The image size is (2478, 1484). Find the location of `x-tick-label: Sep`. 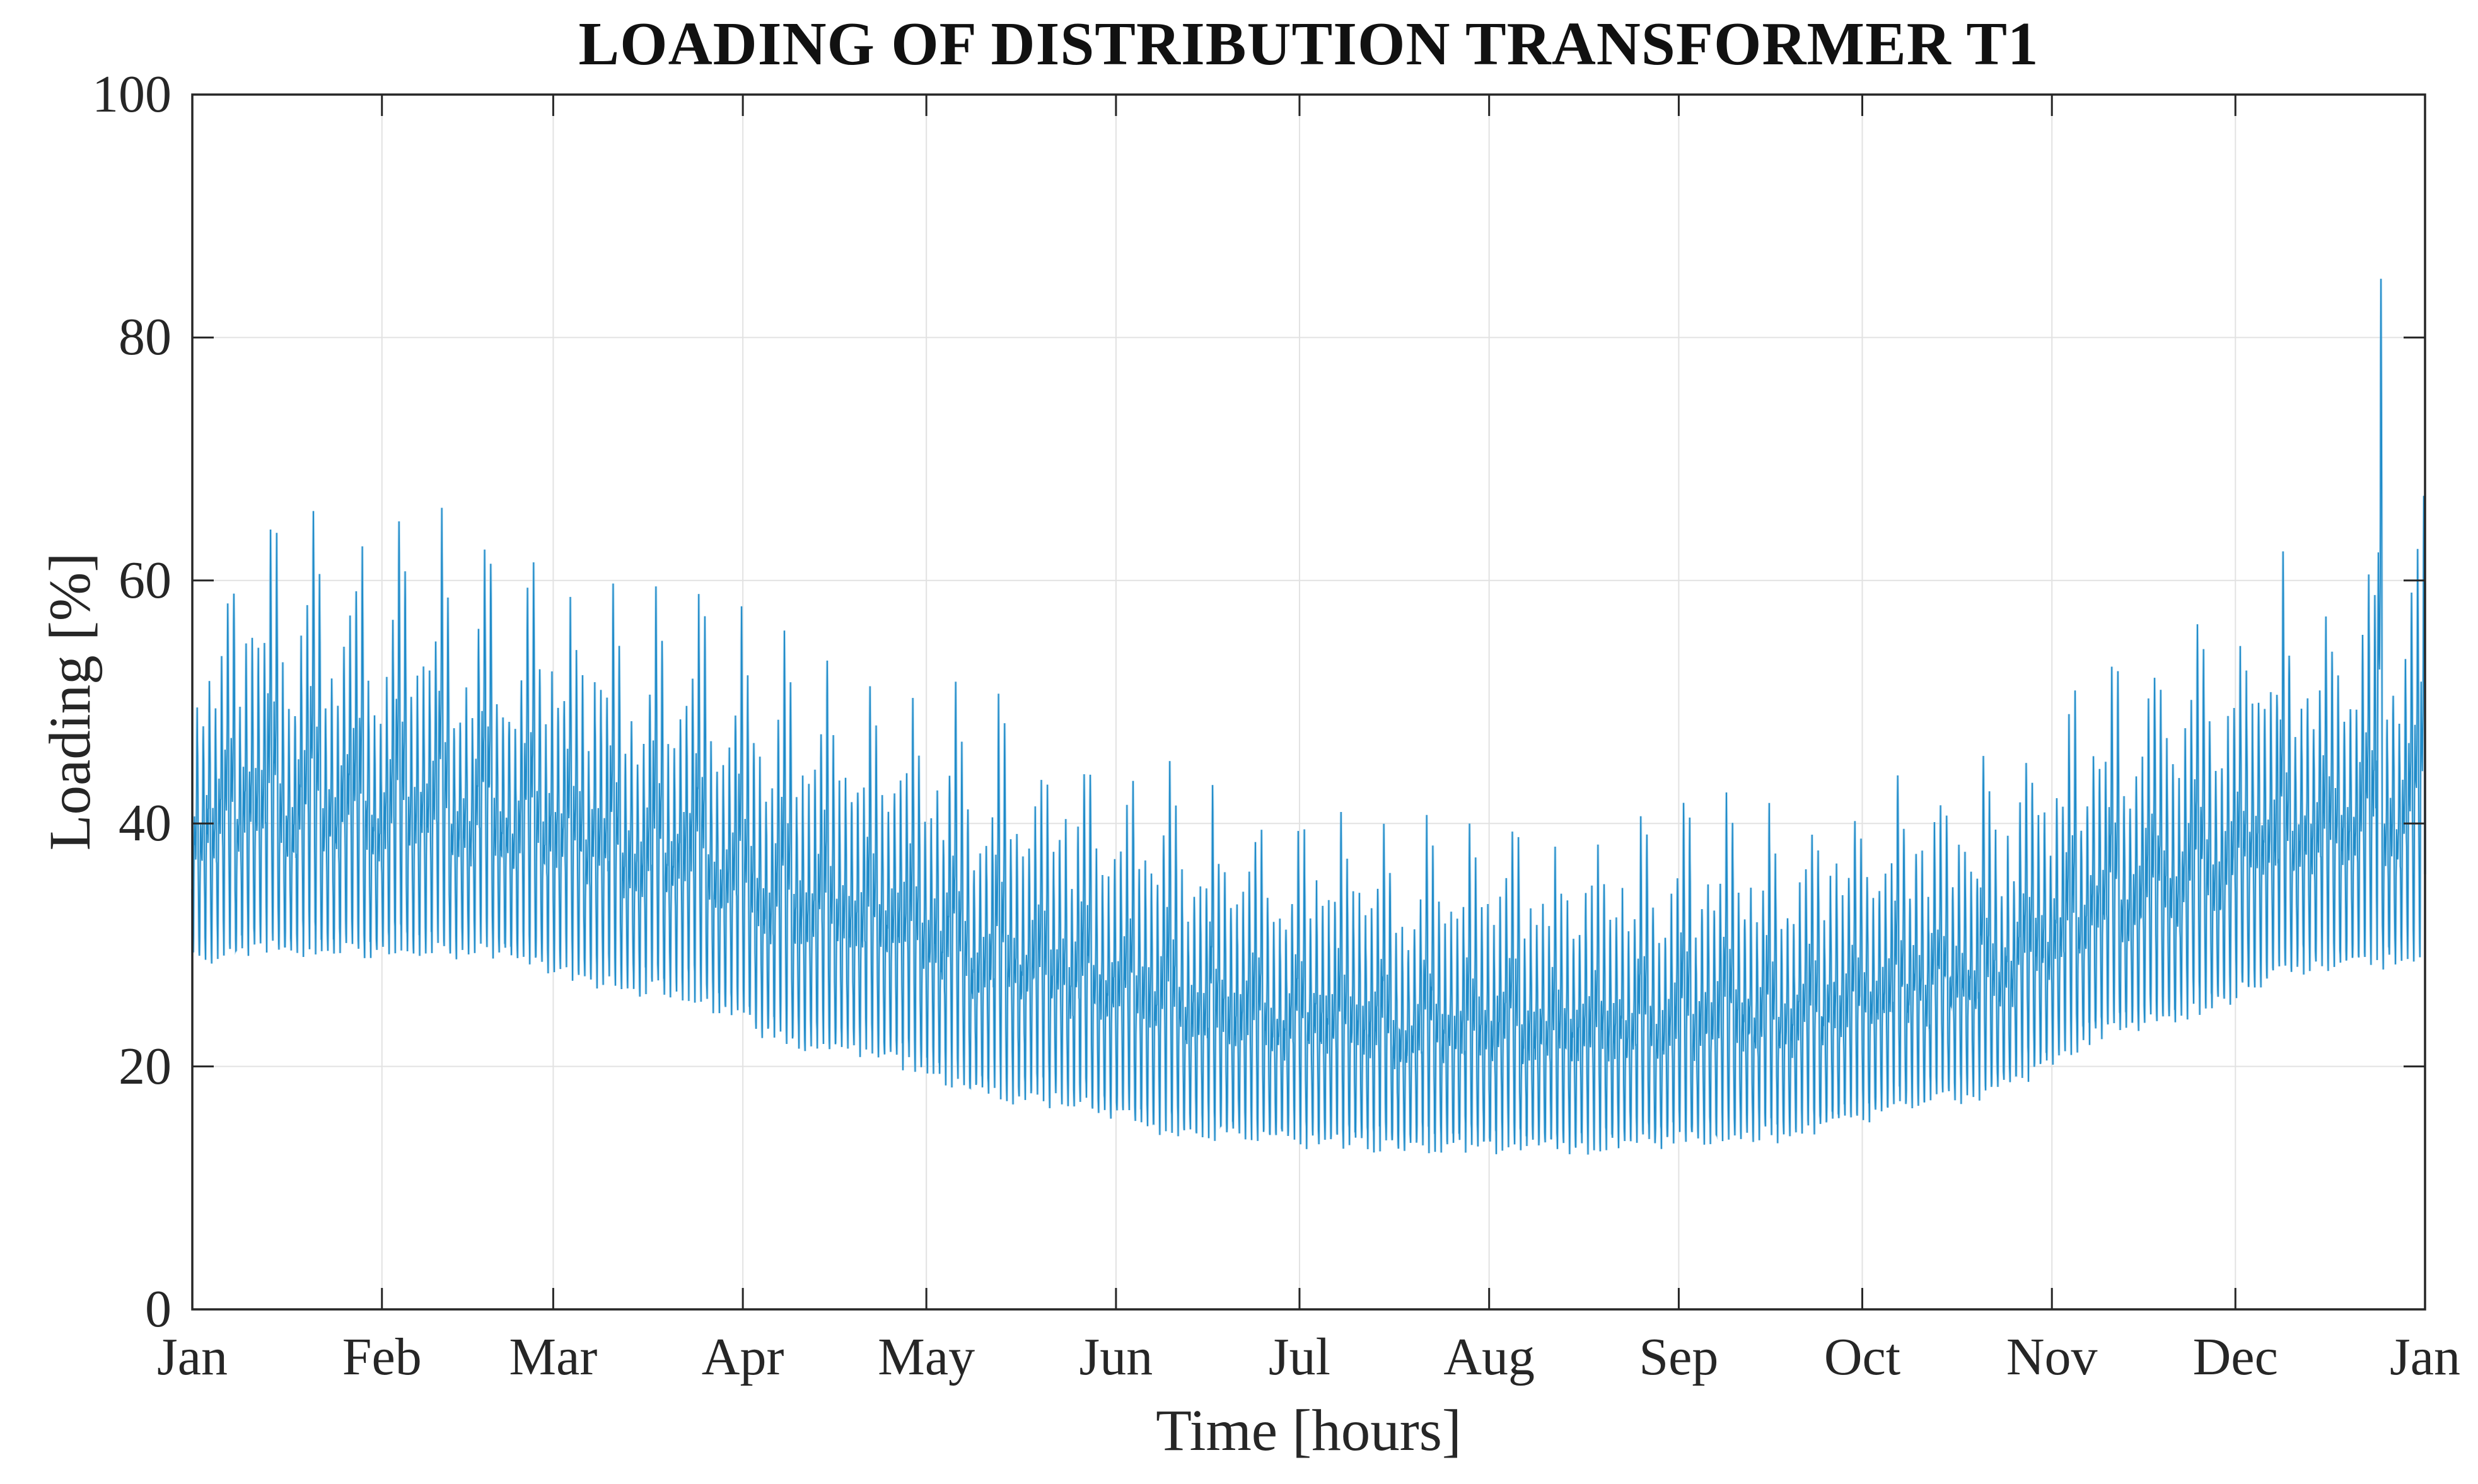

x-tick-label: Sep is located at coordinates (1679, 1357).